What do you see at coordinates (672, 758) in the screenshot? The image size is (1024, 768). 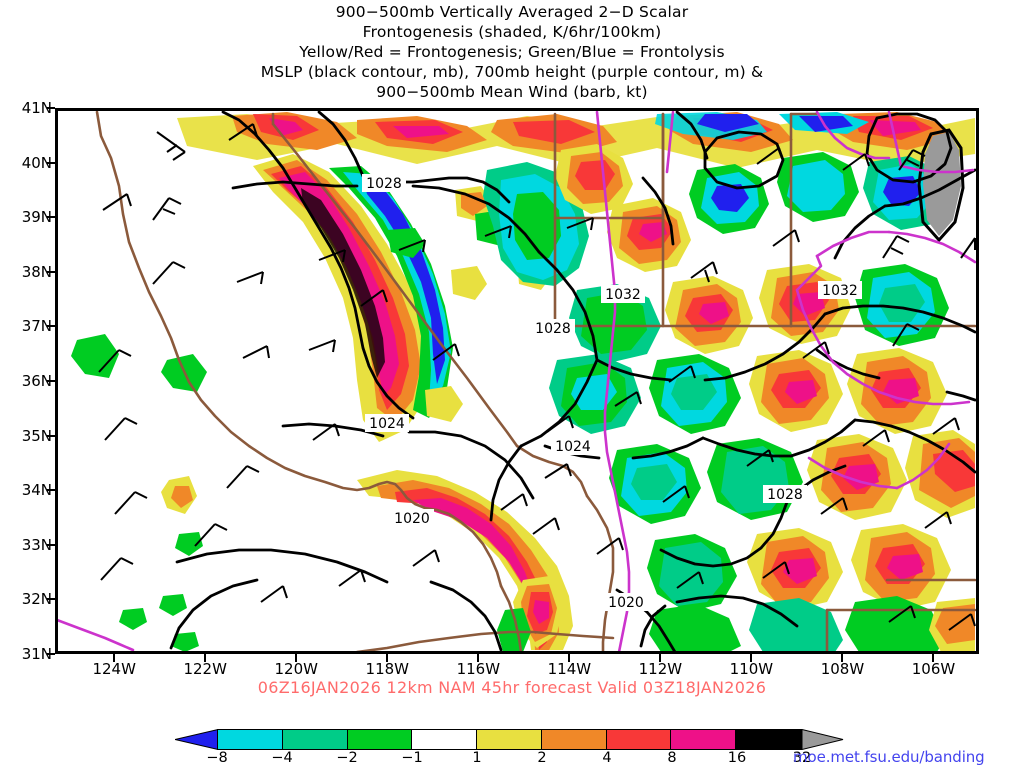 I see `colorbar-tick-label: 8` at bounding box center [672, 758].